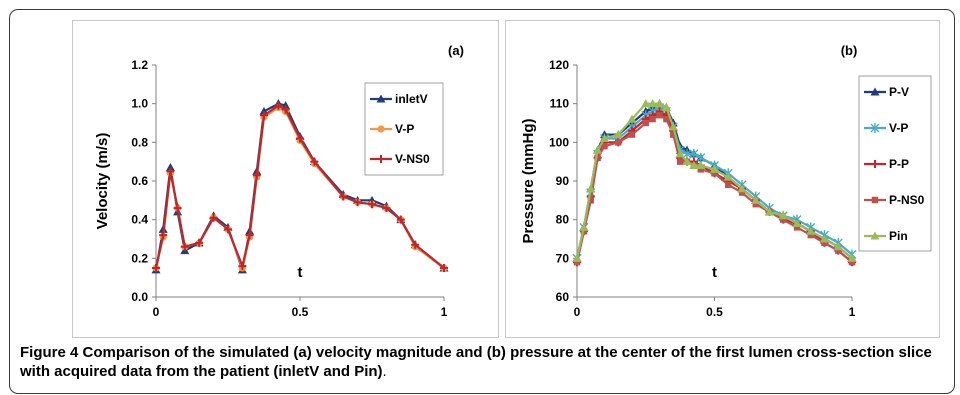  Describe the element at coordinates (528, 180) in the screenshot. I see `chart1-y-axis-title: Pressure (mmHg)` at that location.